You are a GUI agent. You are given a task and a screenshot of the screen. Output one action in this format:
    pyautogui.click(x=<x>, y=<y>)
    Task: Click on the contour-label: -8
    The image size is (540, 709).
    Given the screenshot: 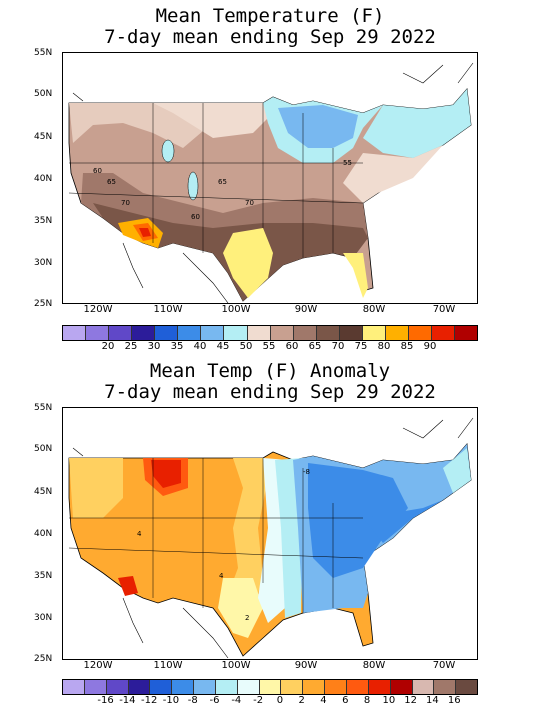 What is the action you would take?
    pyautogui.click(x=306, y=472)
    